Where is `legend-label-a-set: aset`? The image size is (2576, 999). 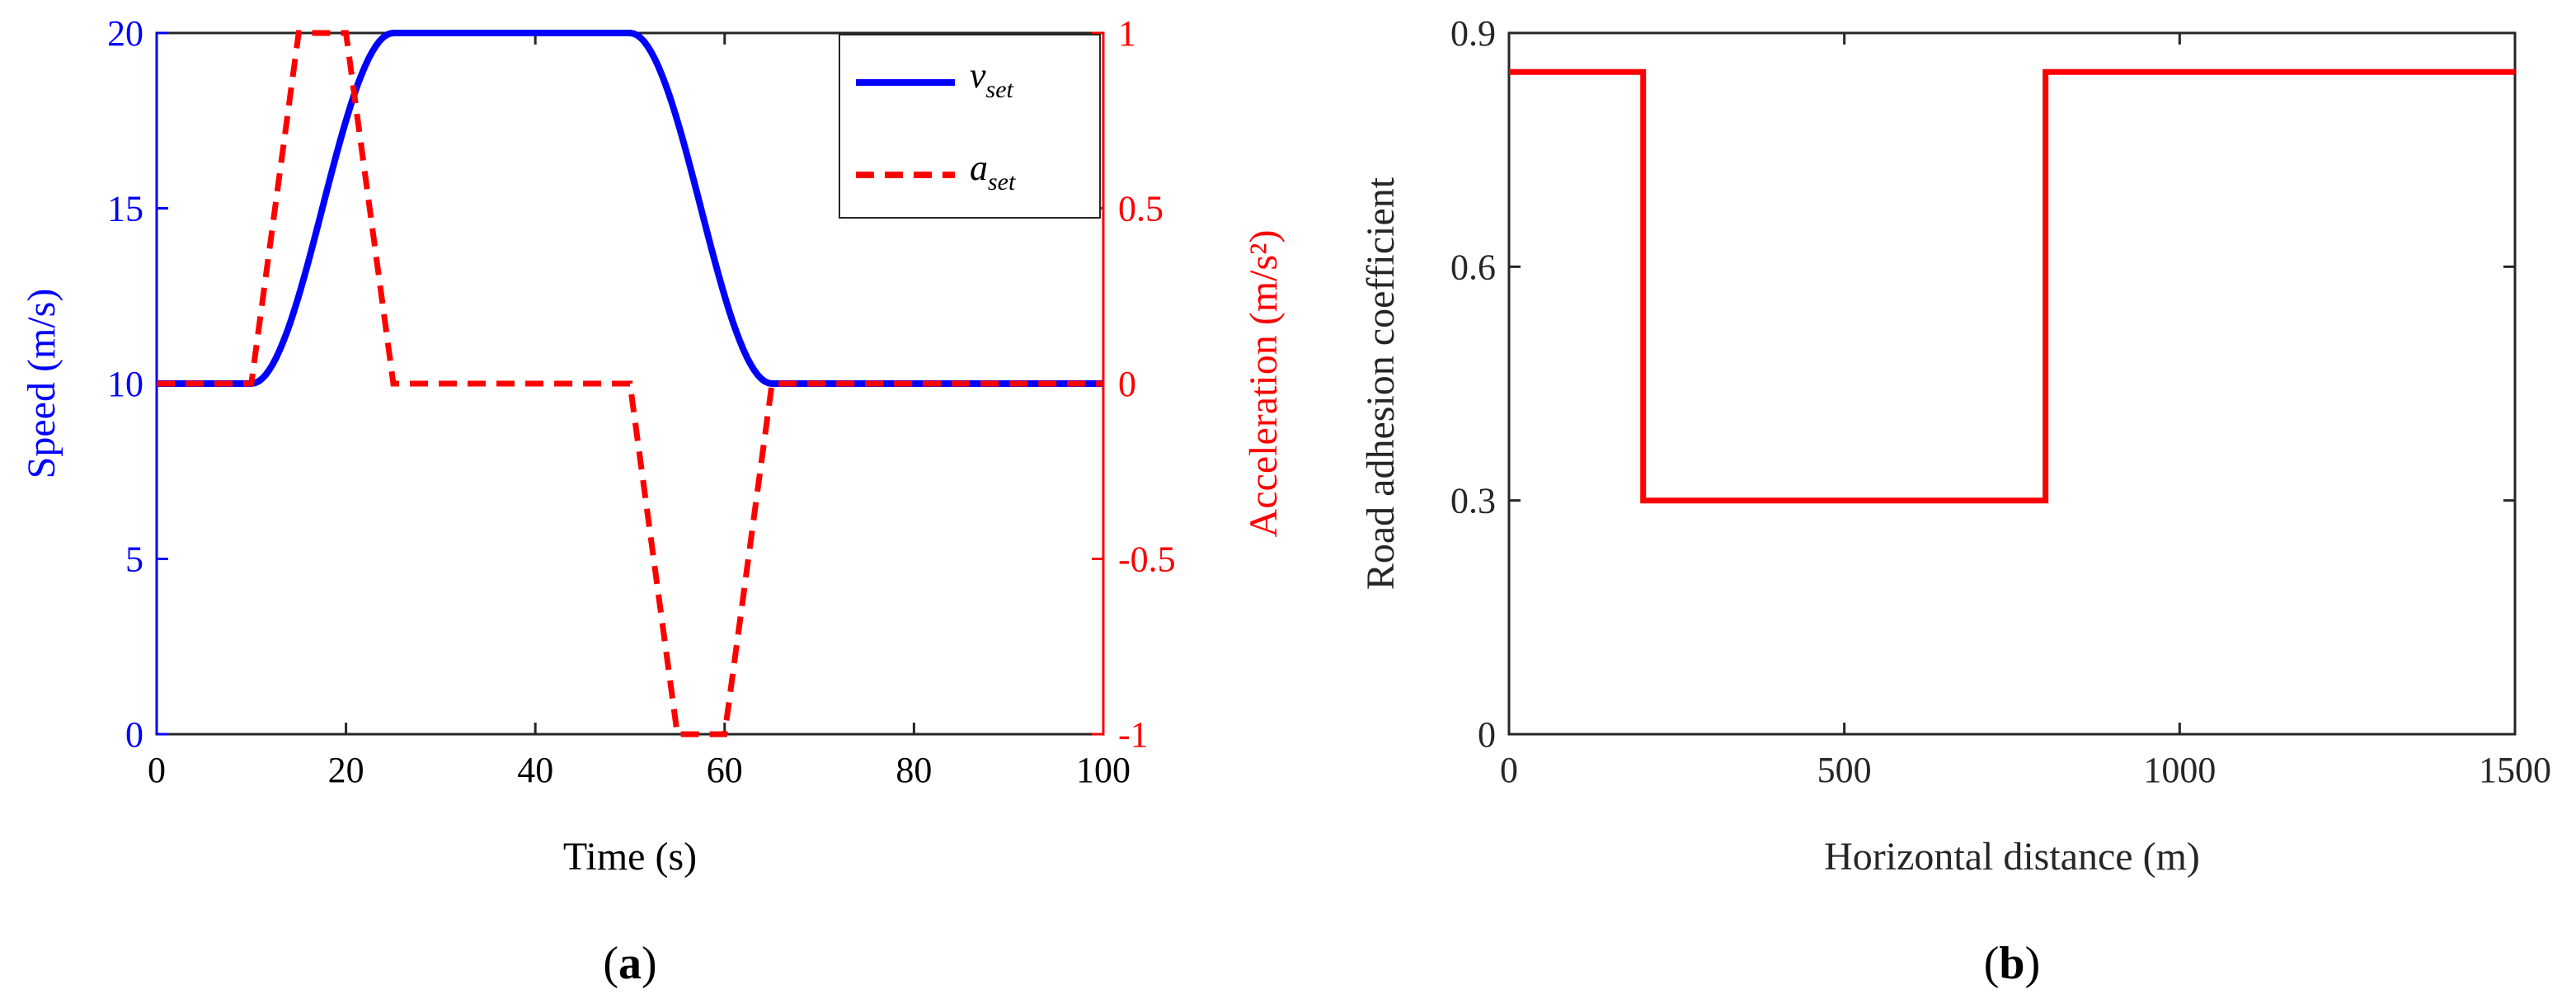 legend-label-a-set: aset is located at coordinates (993, 172).